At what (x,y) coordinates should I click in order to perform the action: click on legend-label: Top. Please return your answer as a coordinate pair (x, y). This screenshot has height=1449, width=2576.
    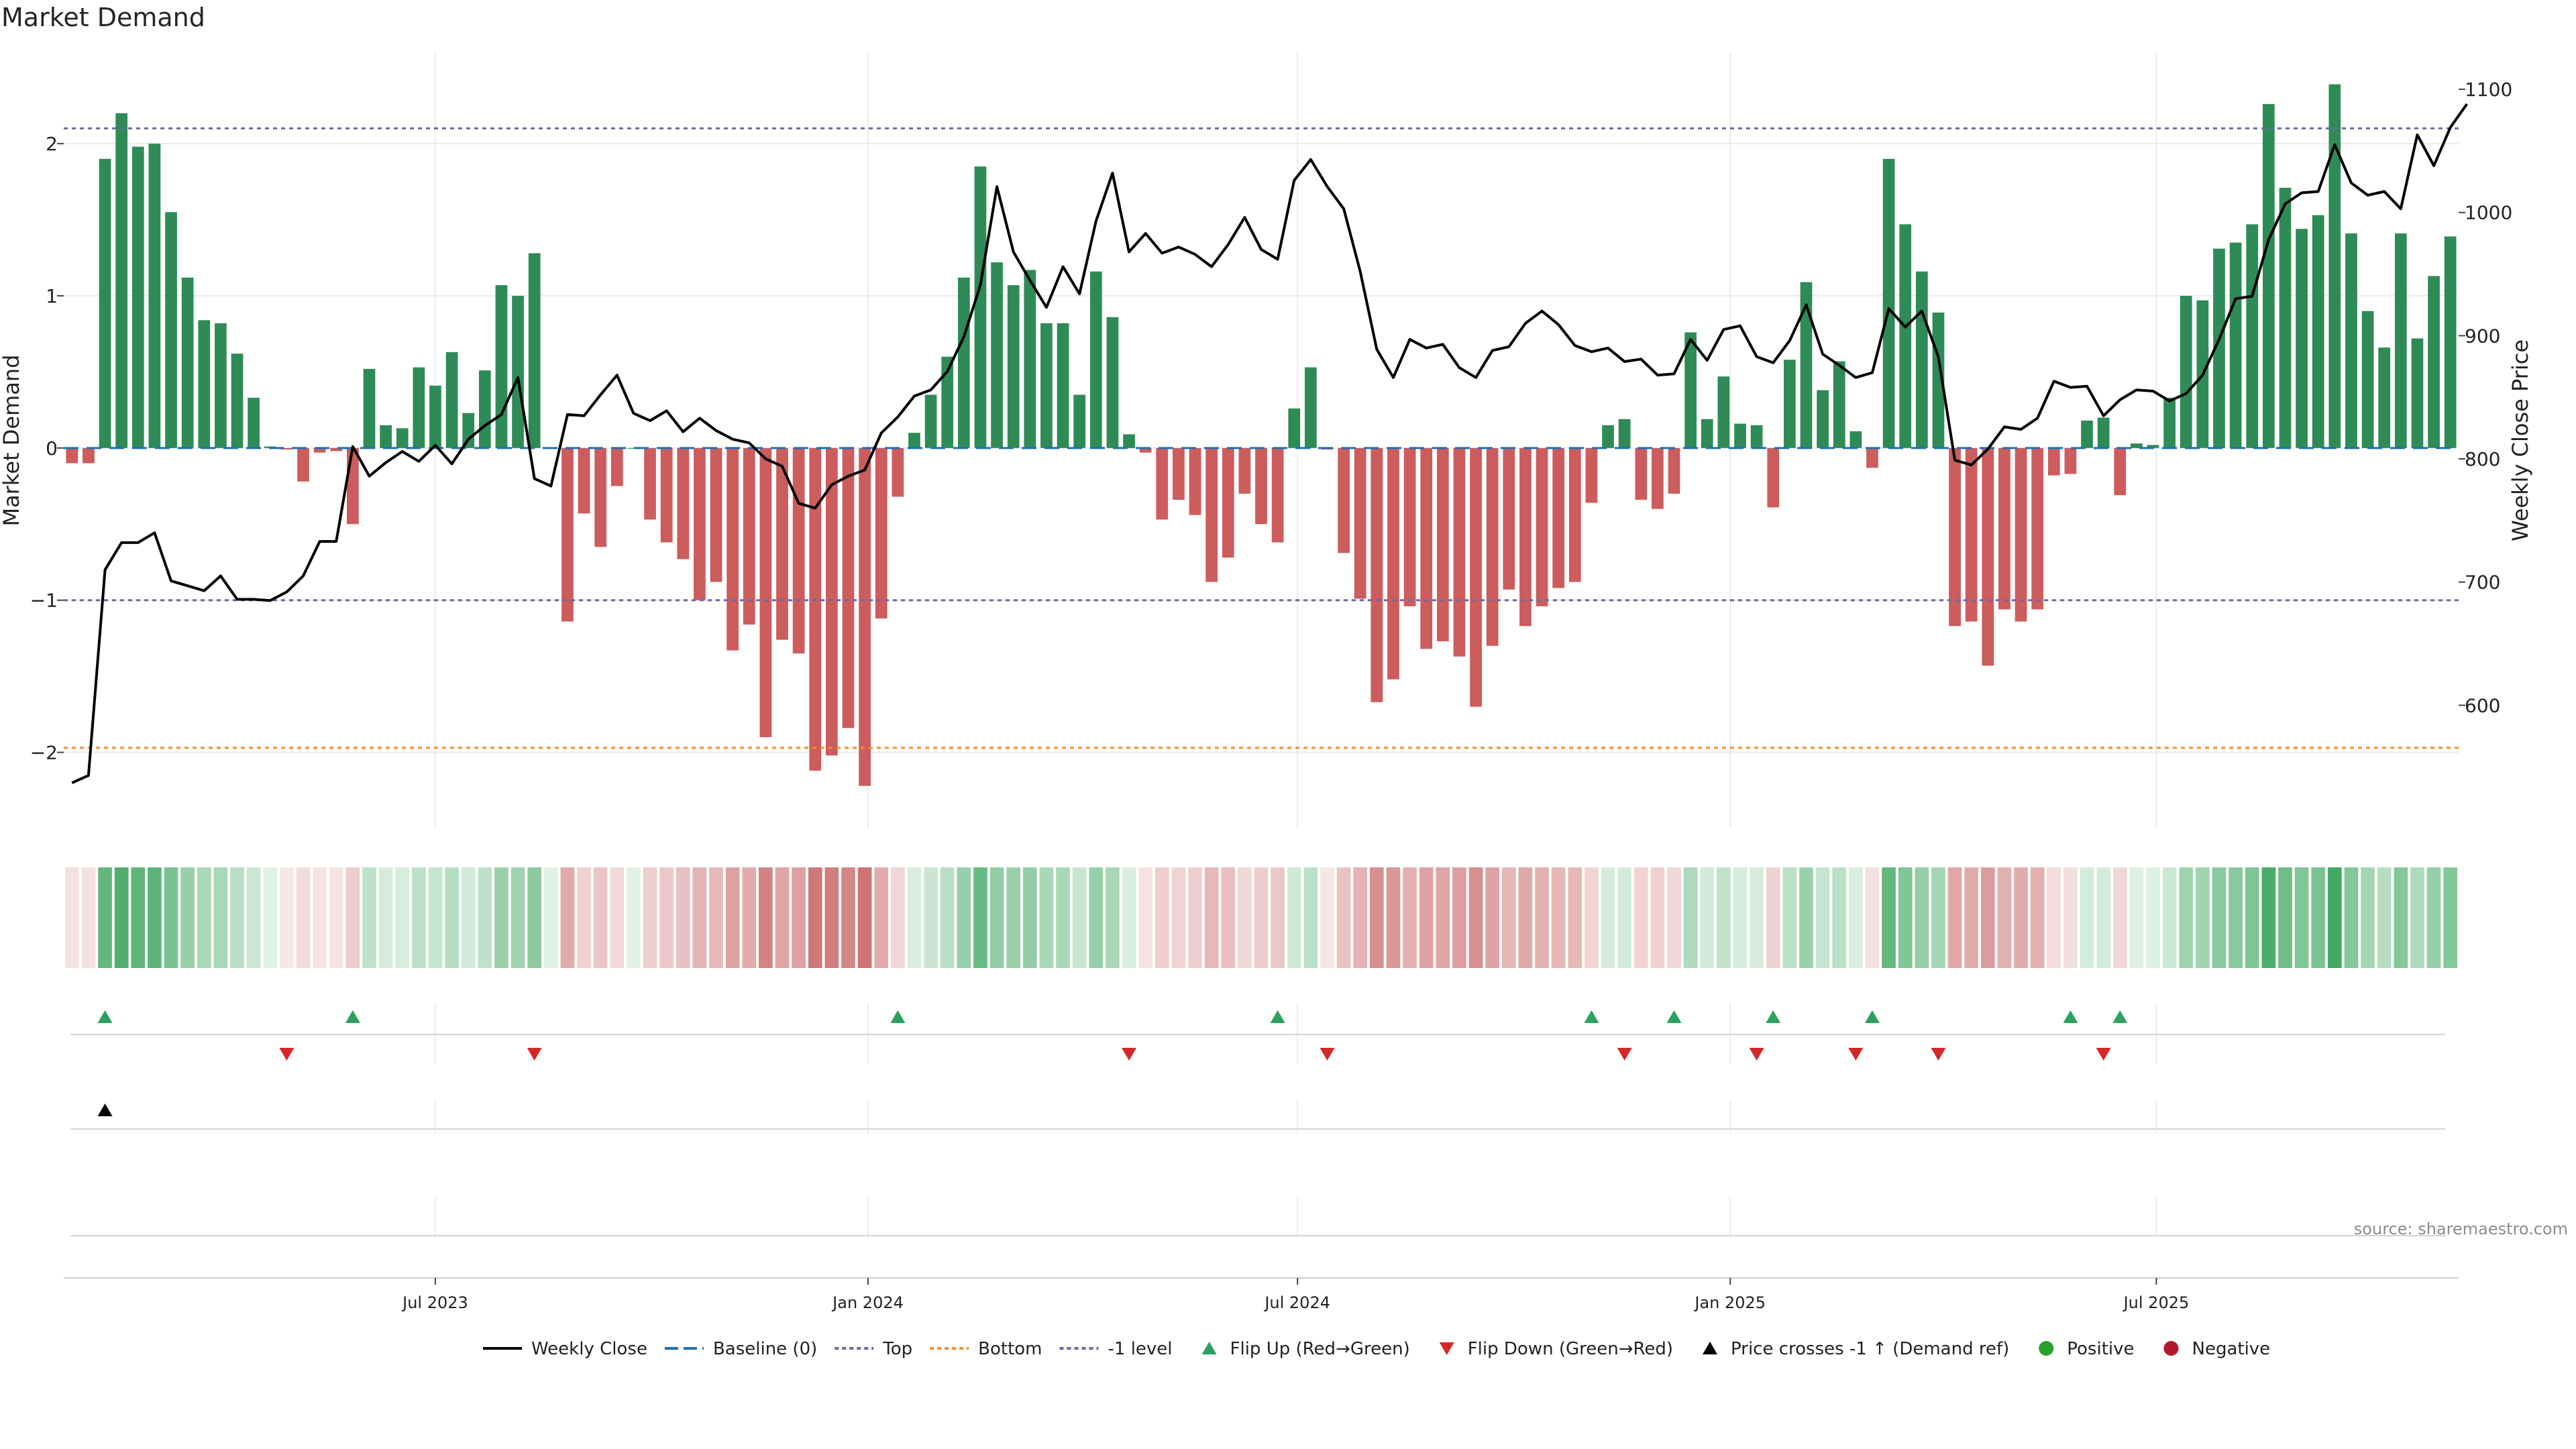
    Looking at the image, I should click on (897, 1349).